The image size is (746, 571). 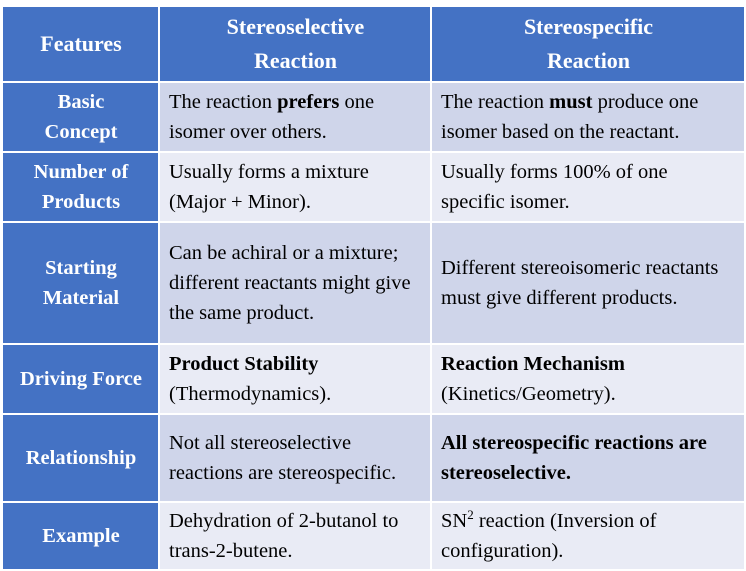 What do you see at coordinates (80, 458) in the screenshot?
I see `feature-relationship: Relationship` at bounding box center [80, 458].